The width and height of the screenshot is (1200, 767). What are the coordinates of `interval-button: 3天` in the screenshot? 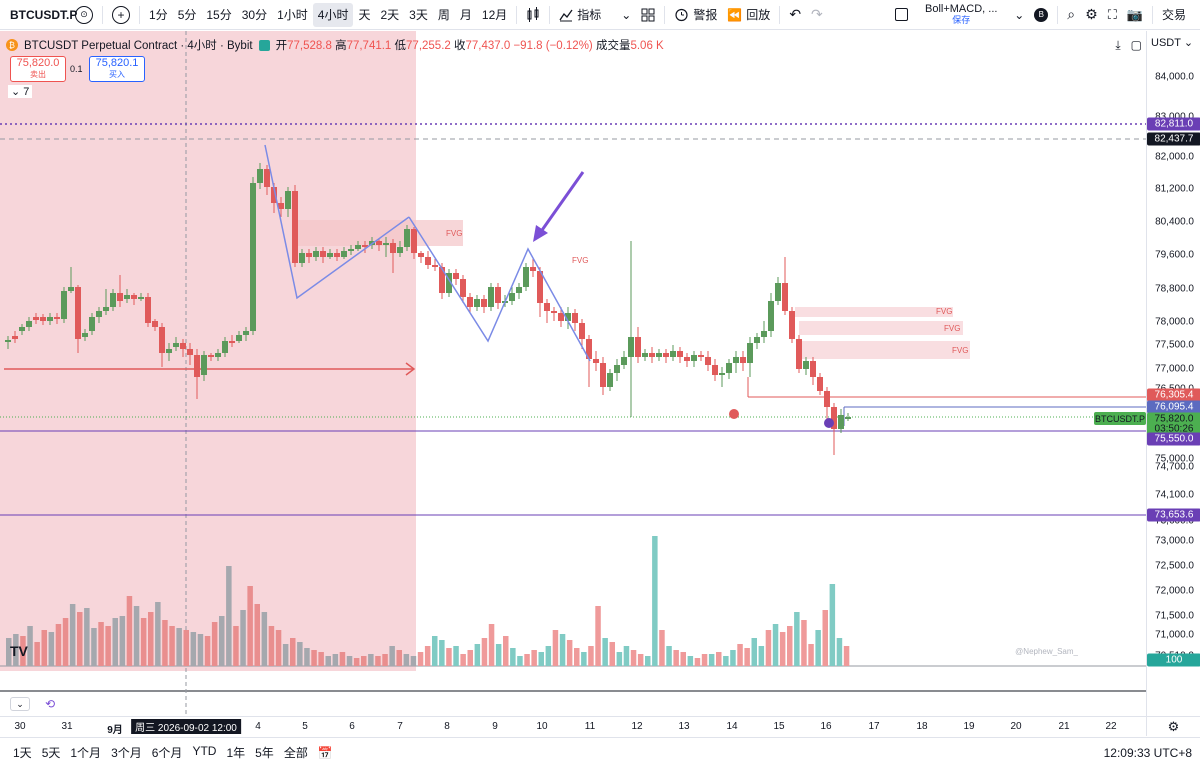 It's located at (418, 15).